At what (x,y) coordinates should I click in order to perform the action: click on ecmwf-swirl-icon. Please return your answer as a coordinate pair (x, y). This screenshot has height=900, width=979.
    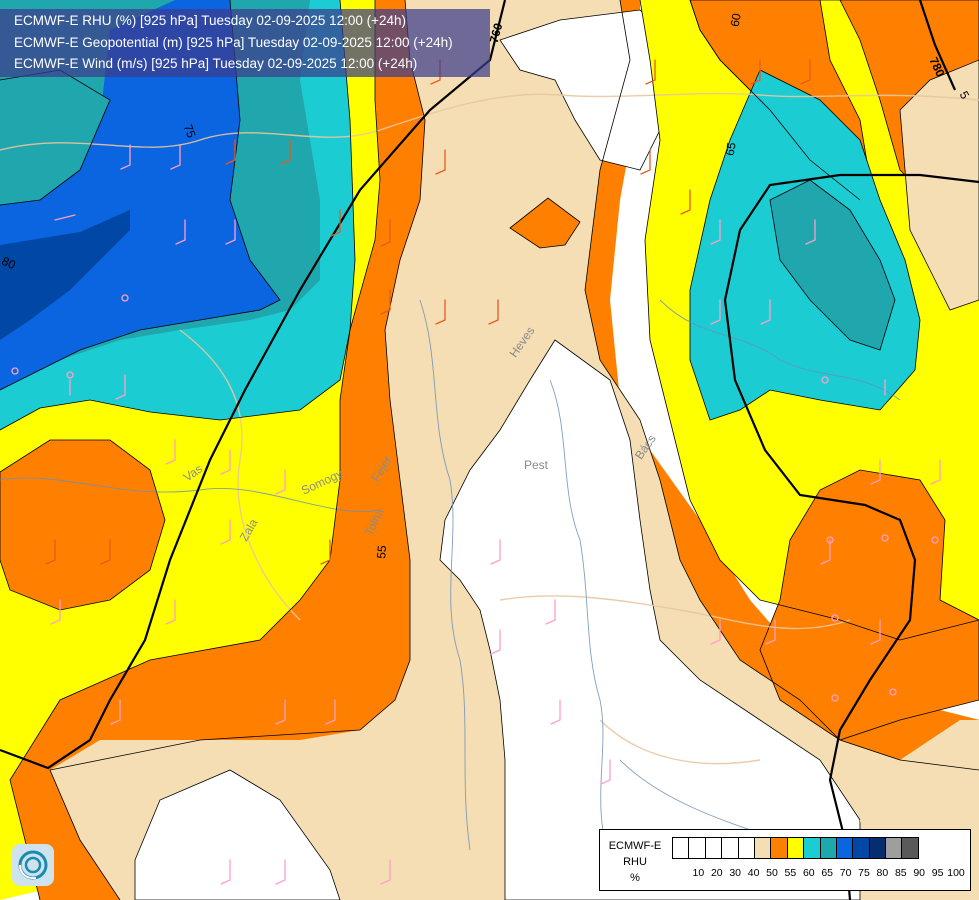
    Looking at the image, I should click on (33, 865).